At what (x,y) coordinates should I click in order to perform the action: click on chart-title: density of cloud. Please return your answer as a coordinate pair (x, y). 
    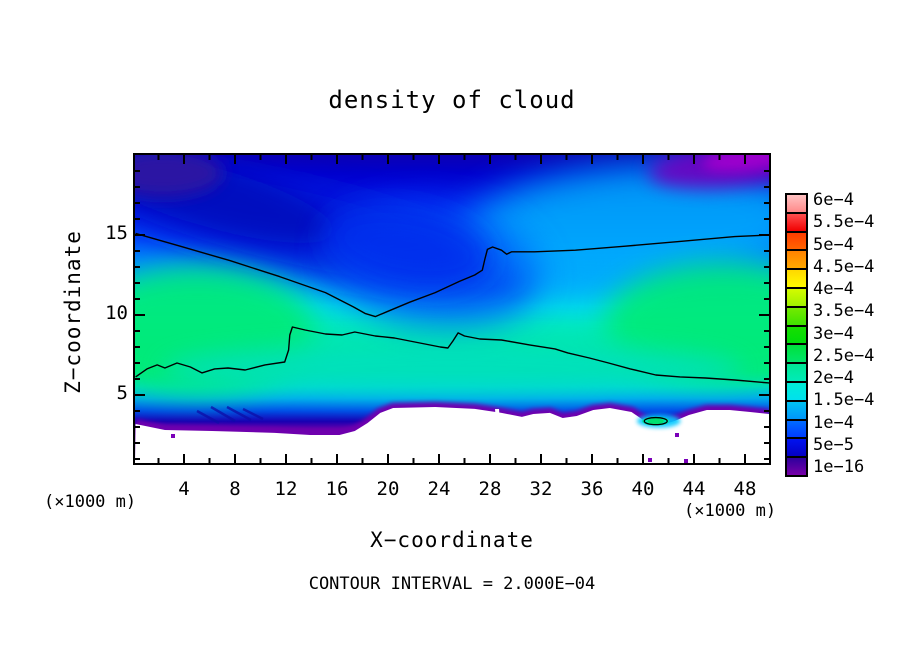
    Looking at the image, I should click on (452, 100).